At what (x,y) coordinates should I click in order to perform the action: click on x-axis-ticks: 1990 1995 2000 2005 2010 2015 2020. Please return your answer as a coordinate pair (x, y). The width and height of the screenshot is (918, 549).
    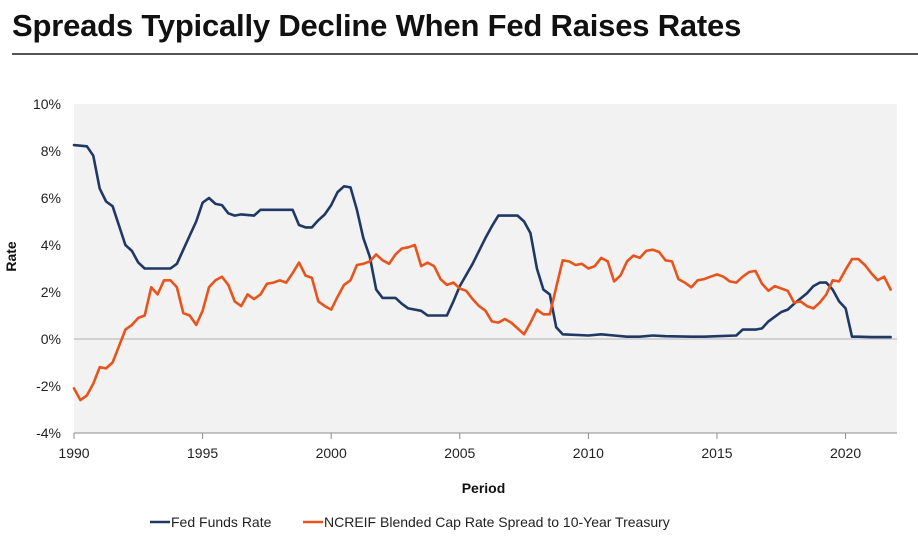
    Looking at the image, I should click on (459, 447).